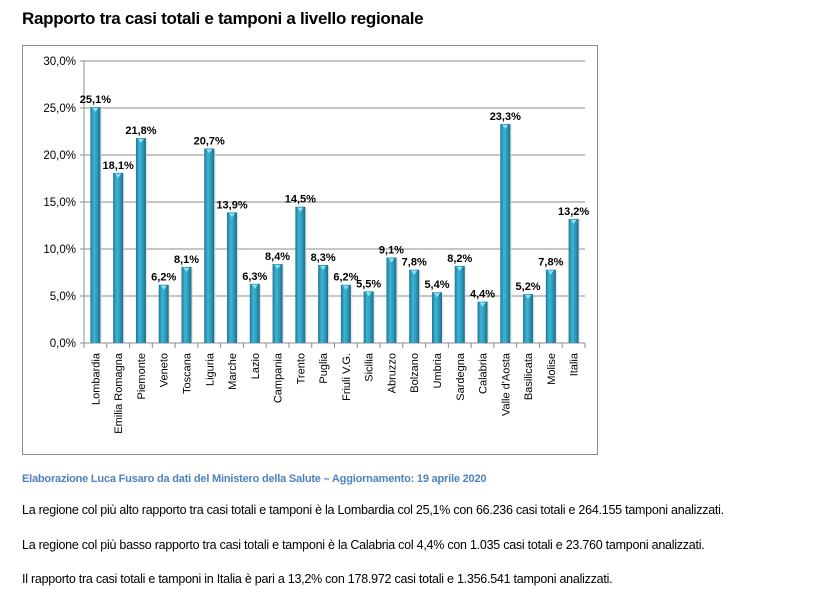 Image resolution: width=822 pixels, height=602 pixels. What do you see at coordinates (550, 306) in the screenshot?
I see `bar-molise` at bounding box center [550, 306].